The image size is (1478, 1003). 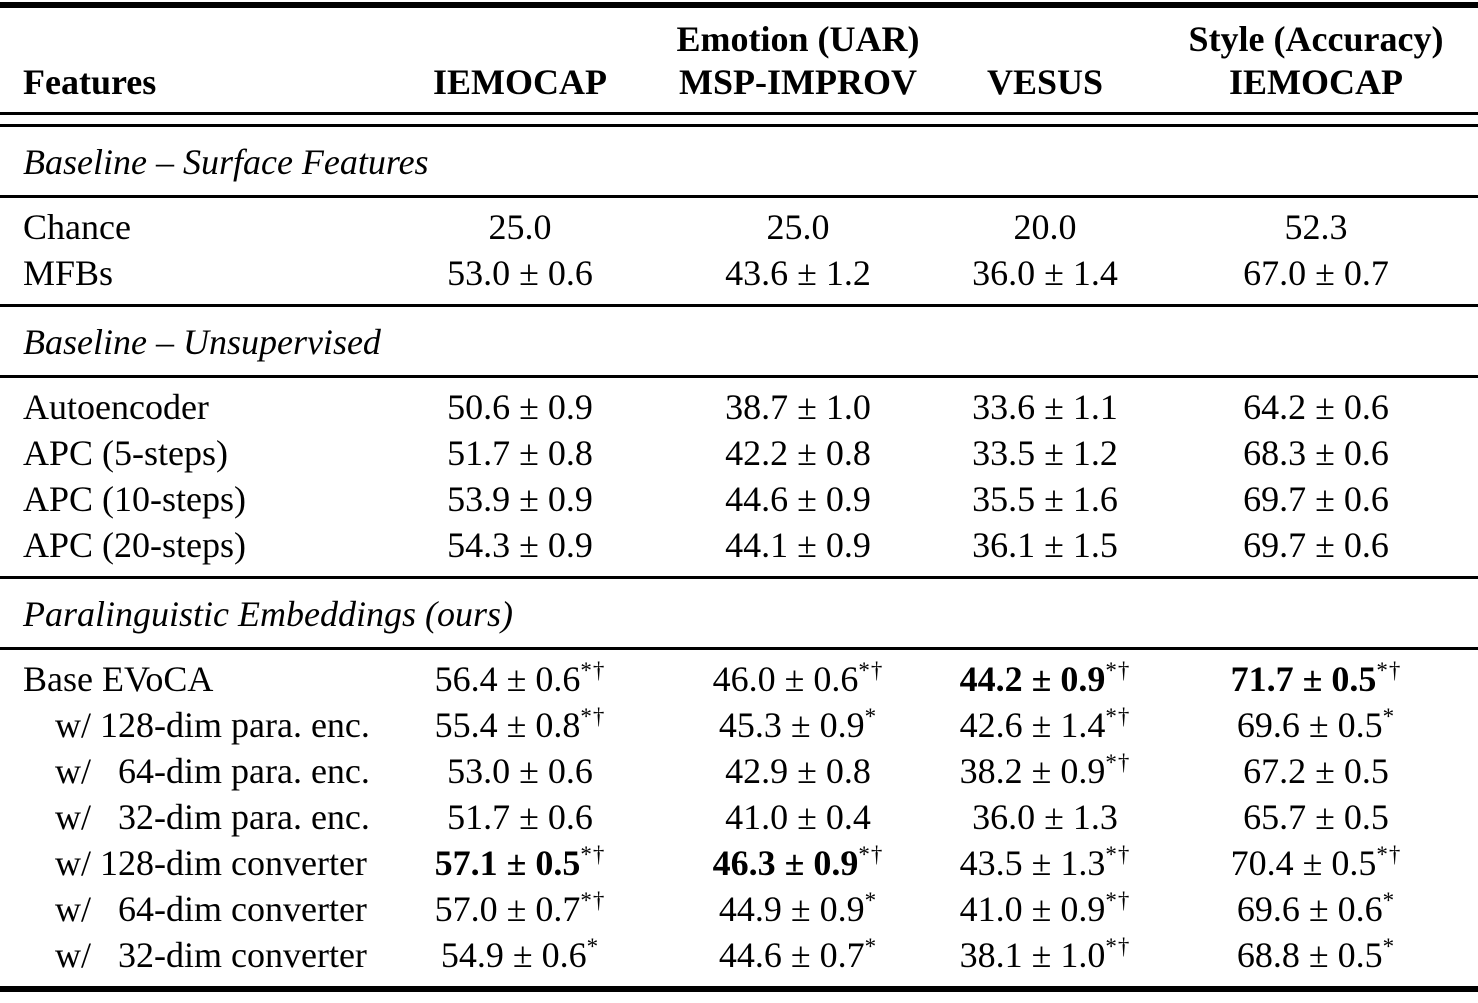 I want to click on metric-cell-iemocap-style: 67.0 ± 0.7, so click(x=1316, y=273).